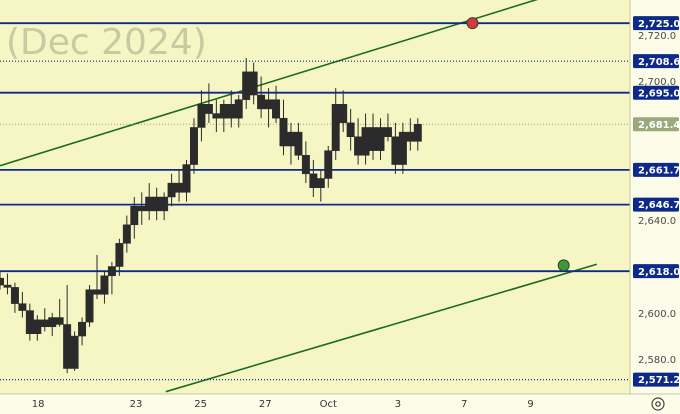  I want to click on y-tick-label: 2,600.0, so click(657, 314).